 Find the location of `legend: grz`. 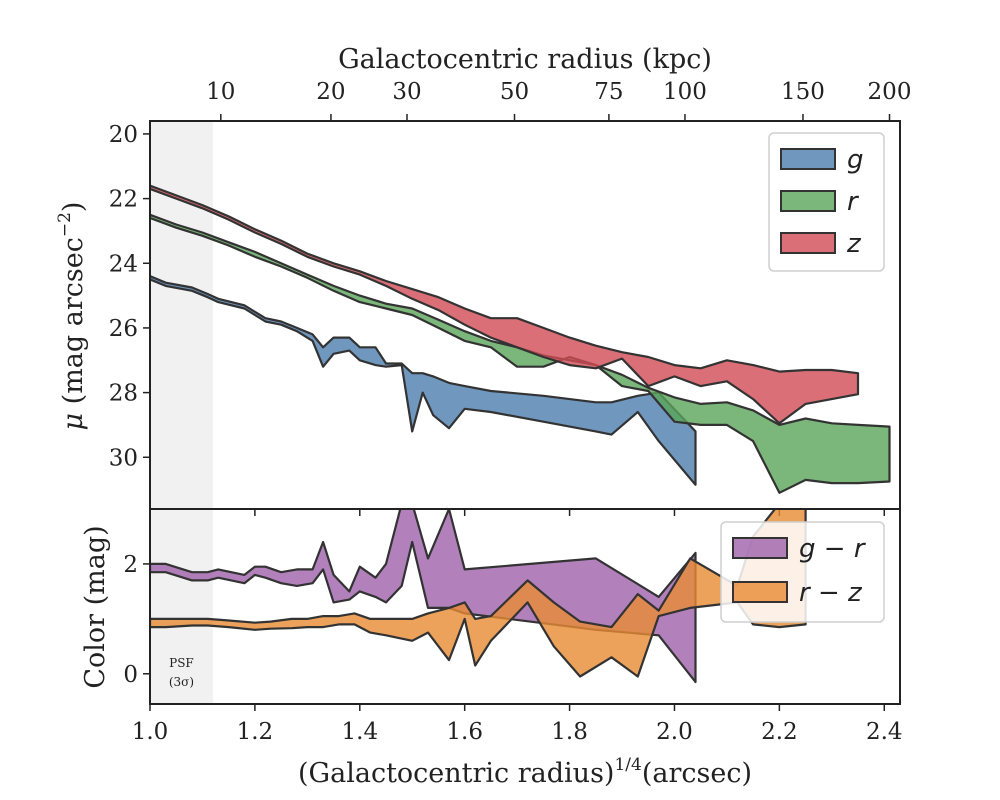

legend: grz is located at coordinates (826, 202).